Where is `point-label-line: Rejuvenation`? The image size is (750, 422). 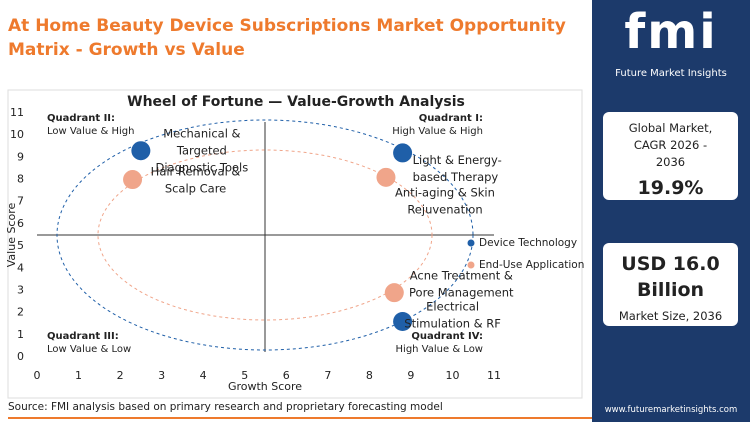
point-label-line: Rejuvenation is located at coordinates (444, 209).